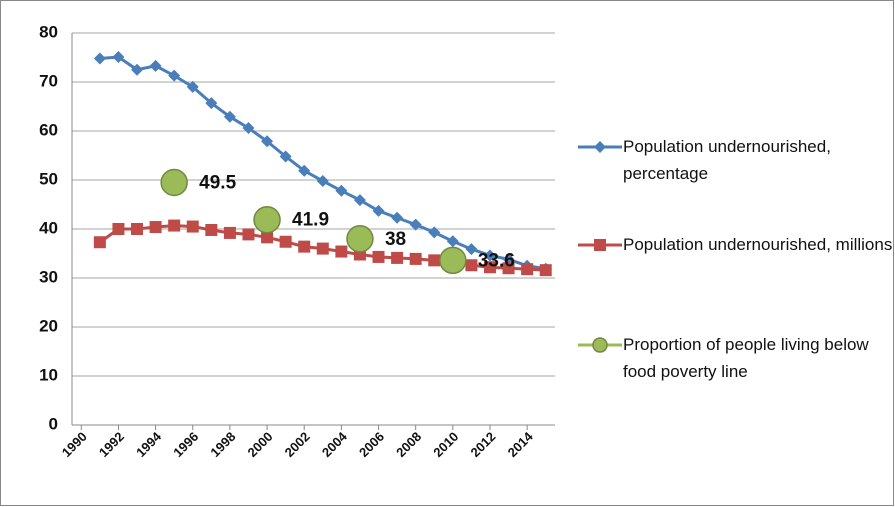 The image size is (895, 507). What do you see at coordinates (48, 31) in the screenshot?
I see `y-tick-label: 80` at bounding box center [48, 31].